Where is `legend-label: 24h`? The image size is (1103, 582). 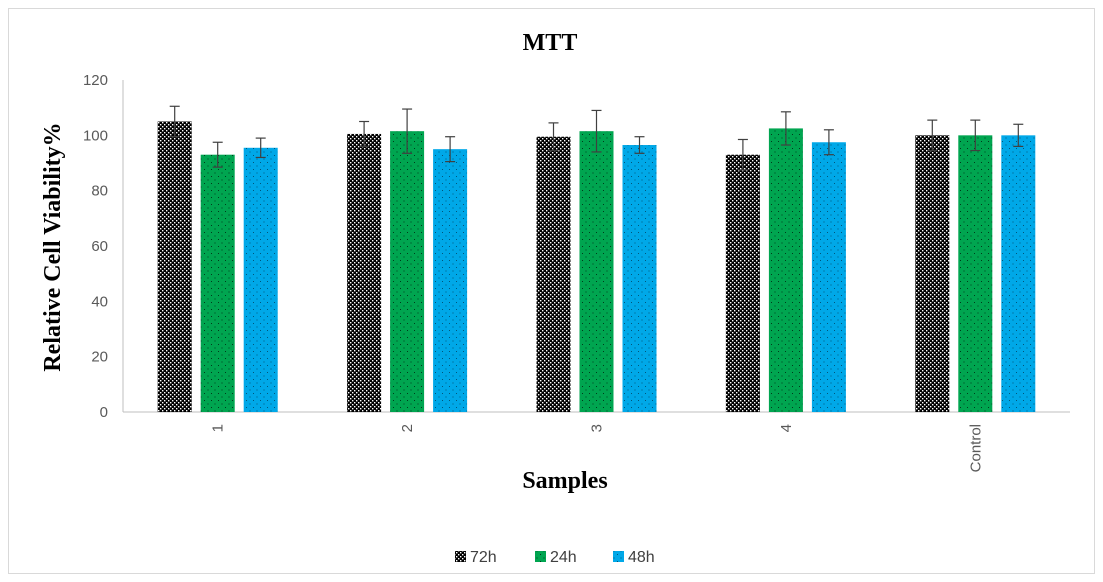
legend-label: 24h is located at coordinates (563, 557).